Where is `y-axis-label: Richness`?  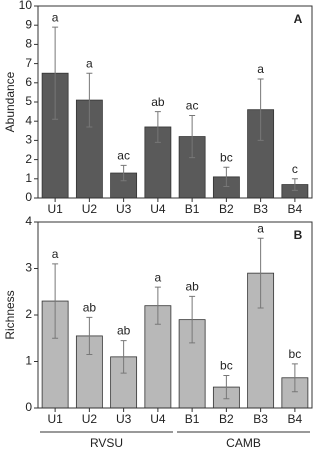
y-axis-label: Richness is located at coordinates (10, 314).